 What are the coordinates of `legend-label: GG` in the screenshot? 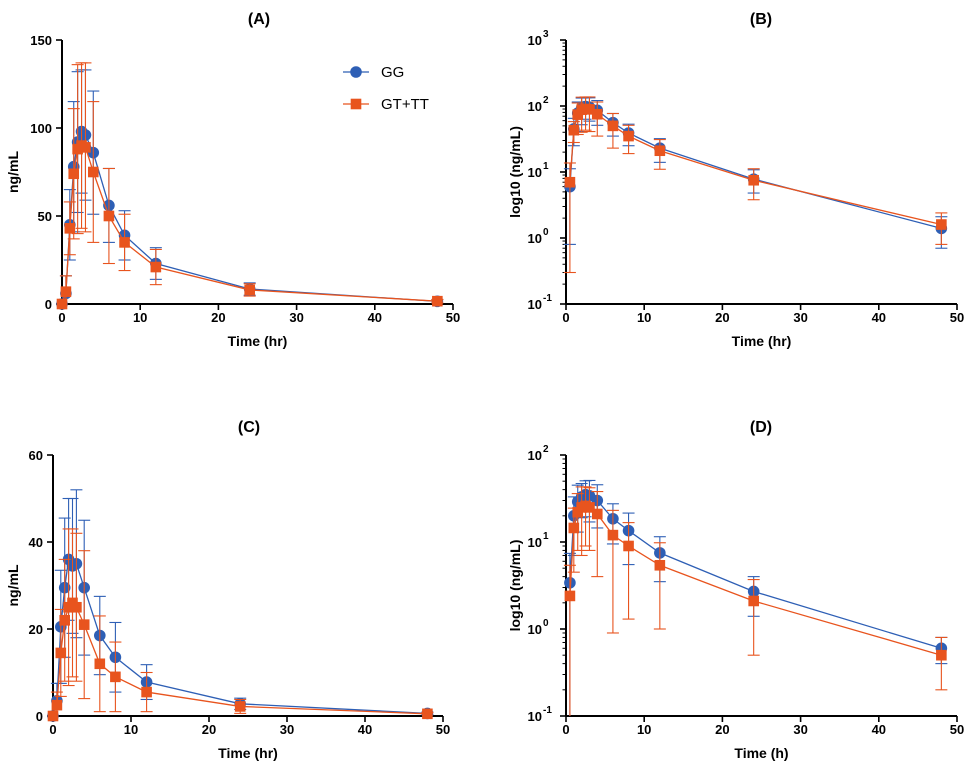 It's located at (392, 72).